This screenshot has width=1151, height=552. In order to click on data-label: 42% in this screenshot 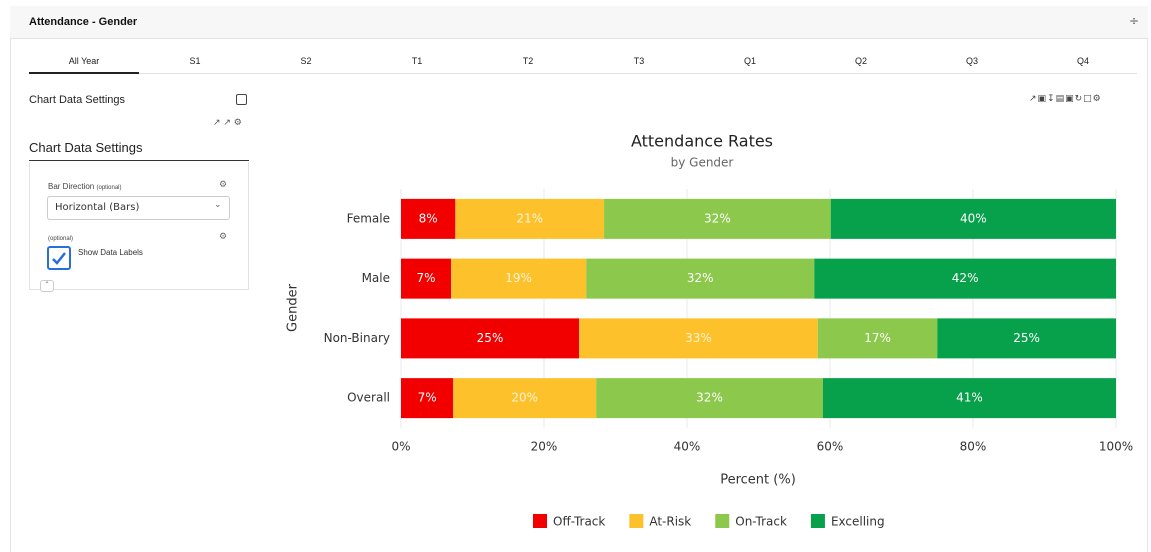, I will do `click(965, 278)`.